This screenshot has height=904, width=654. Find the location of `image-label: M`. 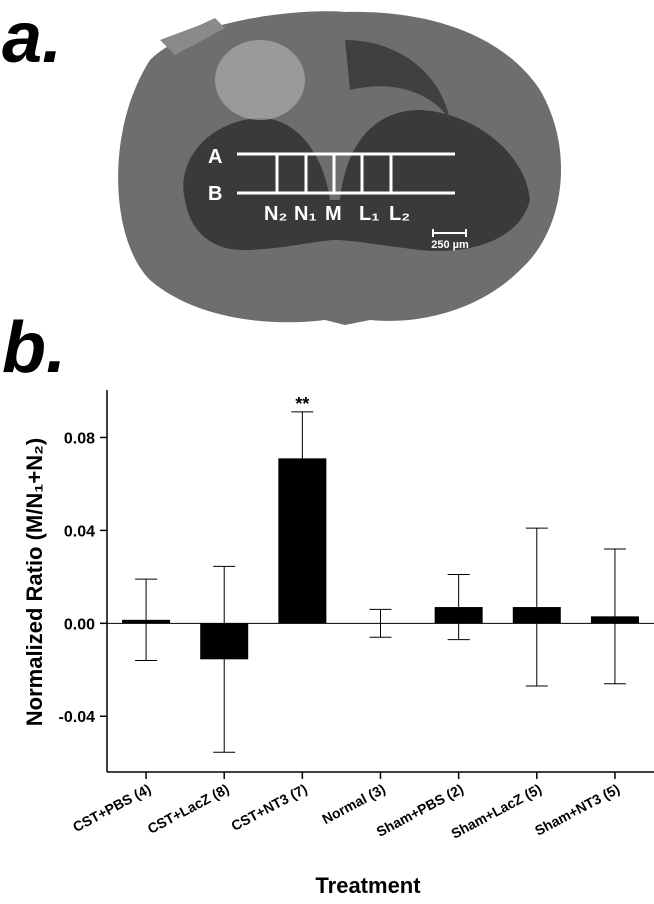

image-label: M is located at coordinates (333, 214).